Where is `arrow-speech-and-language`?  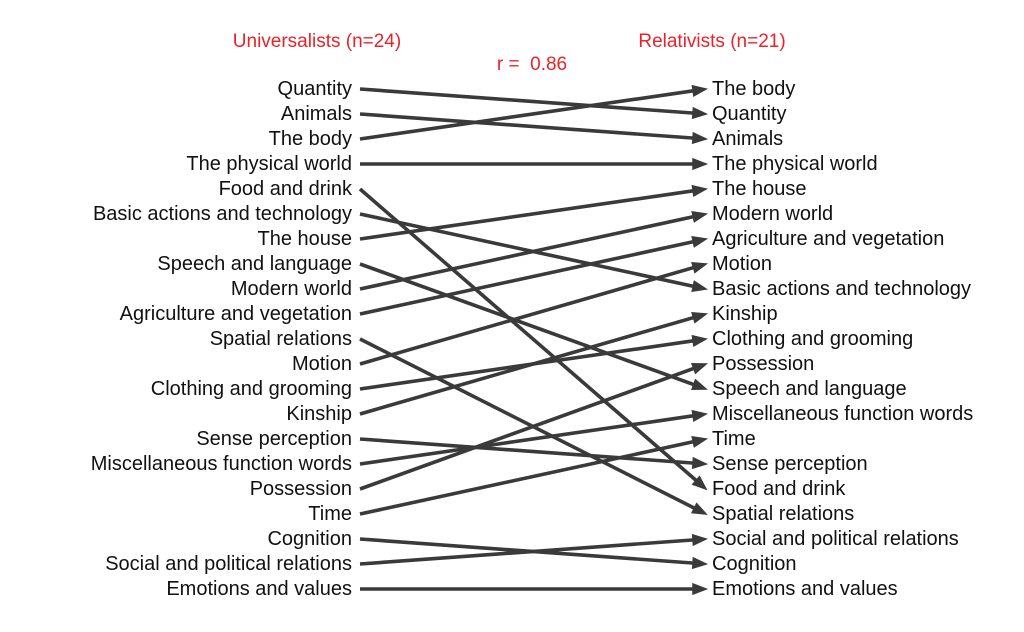
arrow-speech-and-language is located at coordinates (533, 326).